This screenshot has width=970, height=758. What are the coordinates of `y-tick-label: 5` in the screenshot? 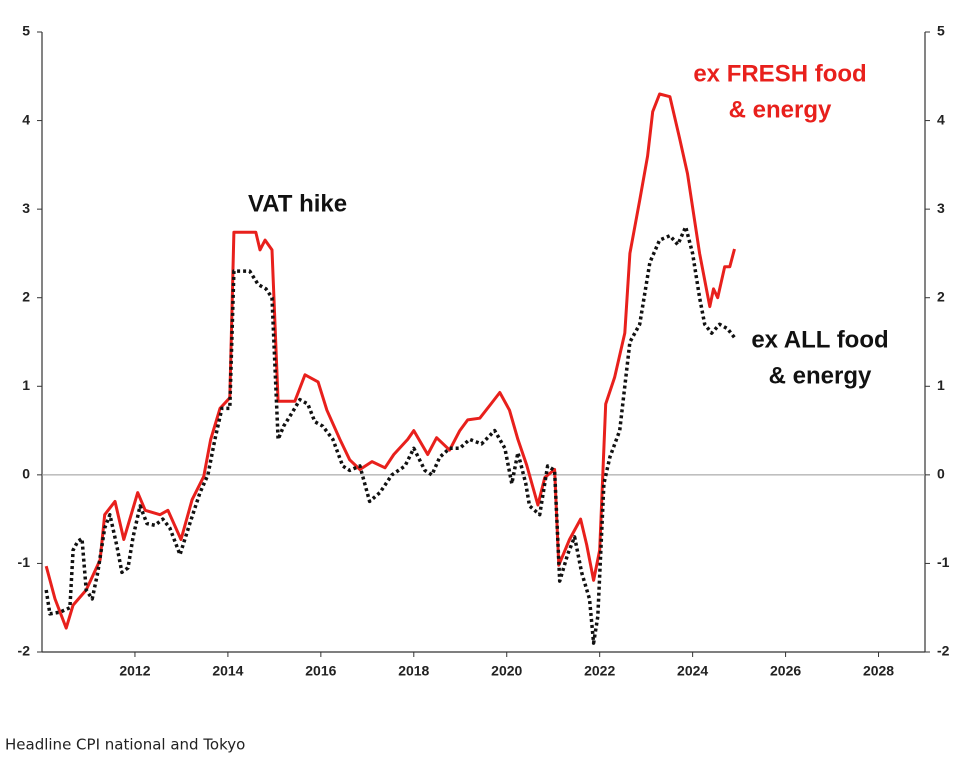 It's located at (26, 31).